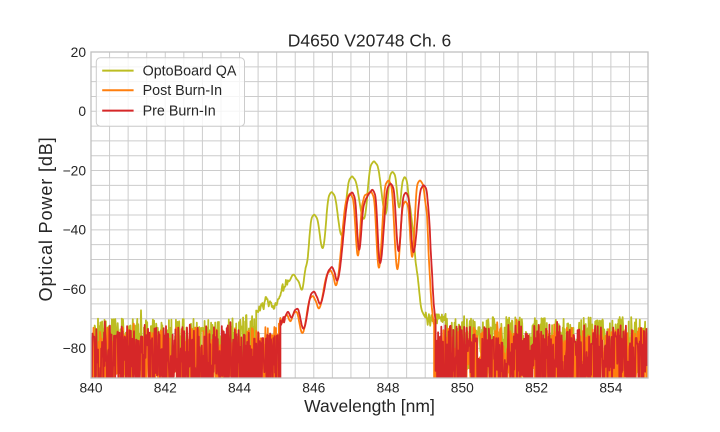  I want to click on svg-text: −60, so click(75, 289).